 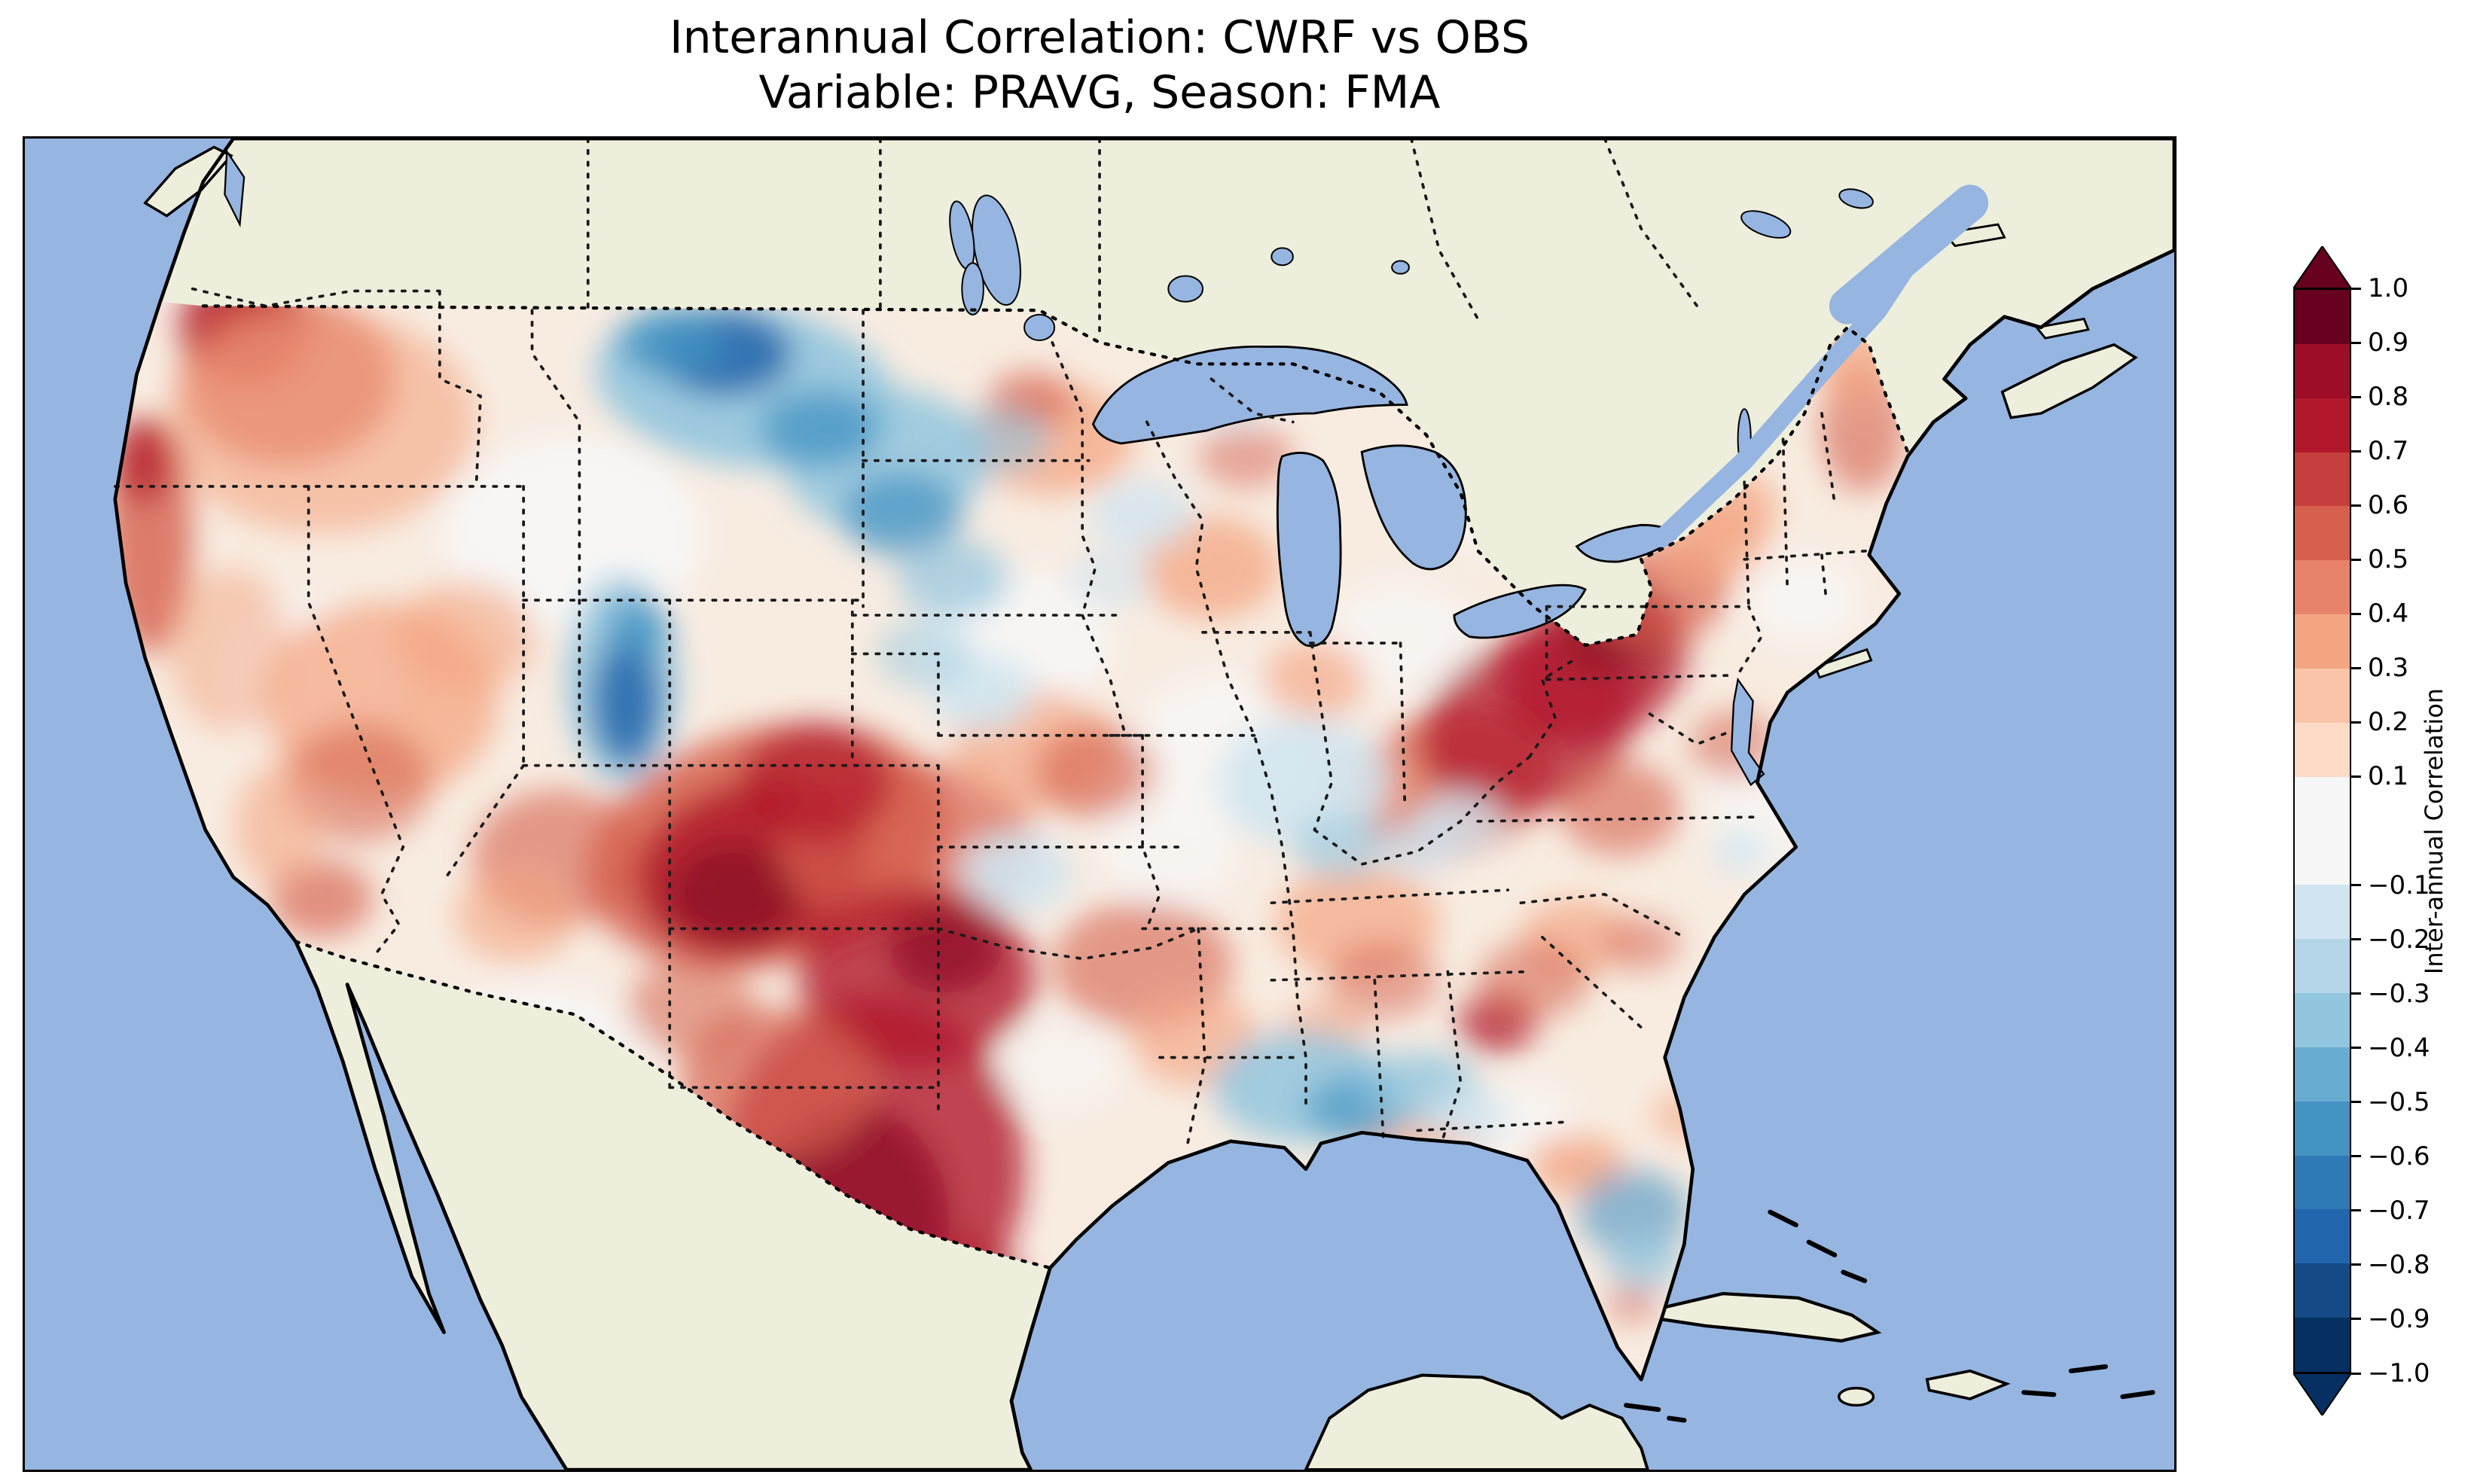 I want to click on colorbar-tick: 0.6, so click(x=2380, y=505).